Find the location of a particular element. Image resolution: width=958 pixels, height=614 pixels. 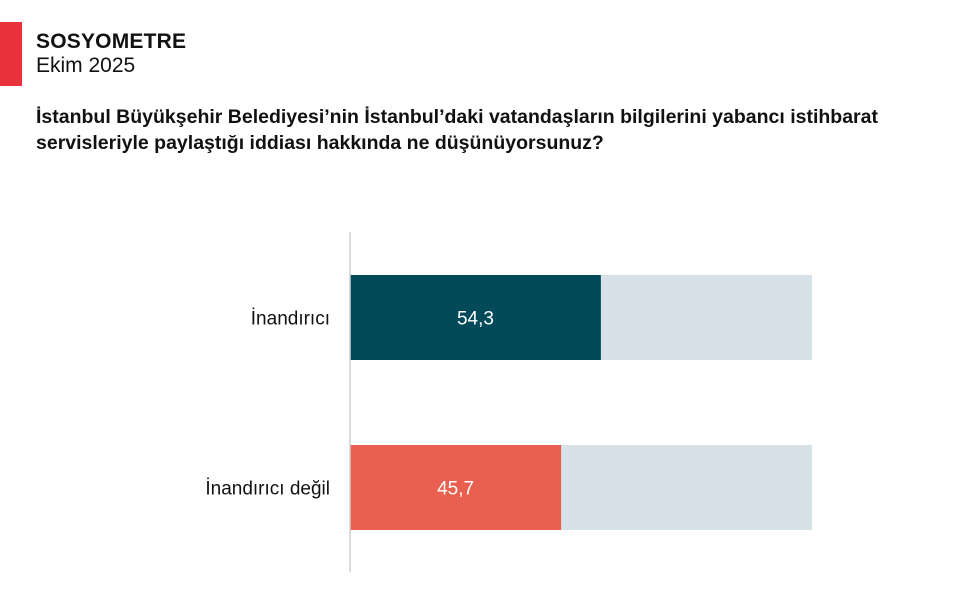

survey-date: Ekim 2025 is located at coordinates (86, 65).